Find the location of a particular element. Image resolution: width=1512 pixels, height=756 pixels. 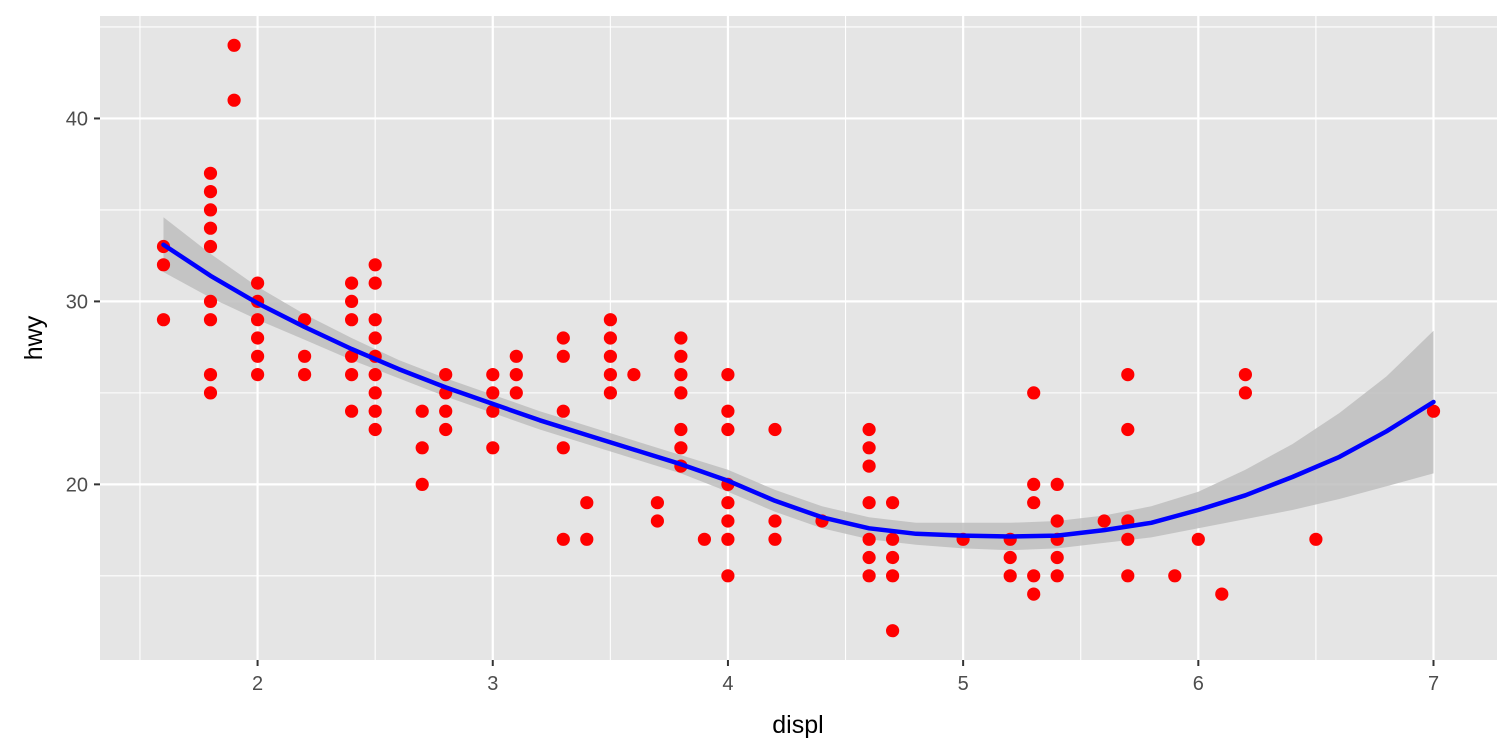

y-axis-ticks: 20 30 40 is located at coordinates (83, 302).